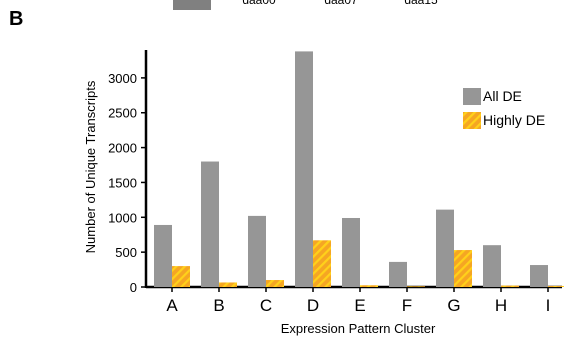 The image size is (564, 341). What do you see at coordinates (122, 113) in the screenshot?
I see `y-tick-label: 2500` at bounding box center [122, 113].